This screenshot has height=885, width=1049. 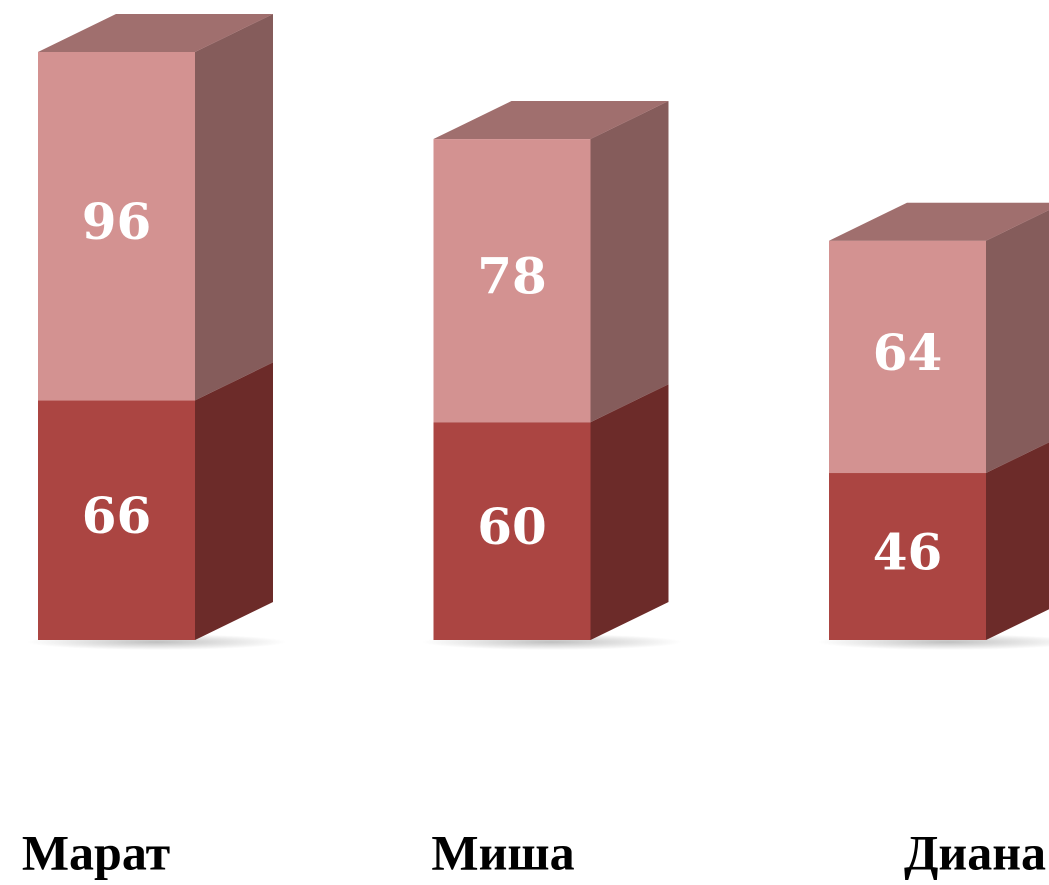 What do you see at coordinates (512, 526) in the screenshot?
I see `data-label: 60` at bounding box center [512, 526].